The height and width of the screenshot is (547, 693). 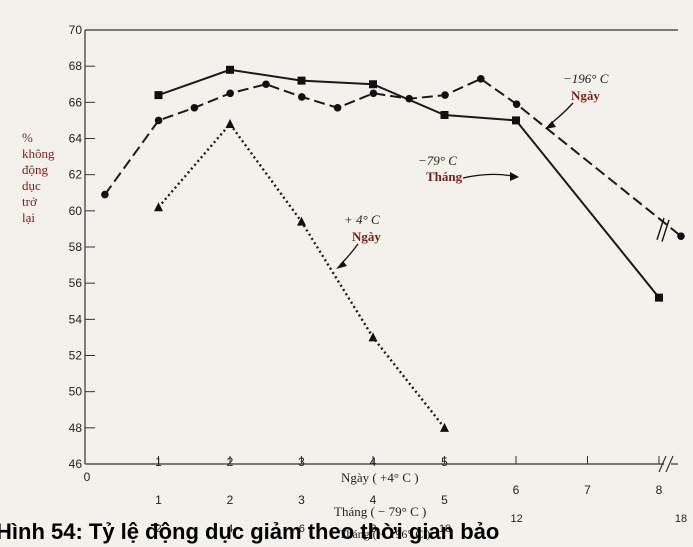 What do you see at coordinates (158, 500) in the screenshot?
I see `x-tick-label-months-79: 1` at bounding box center [158, 500].